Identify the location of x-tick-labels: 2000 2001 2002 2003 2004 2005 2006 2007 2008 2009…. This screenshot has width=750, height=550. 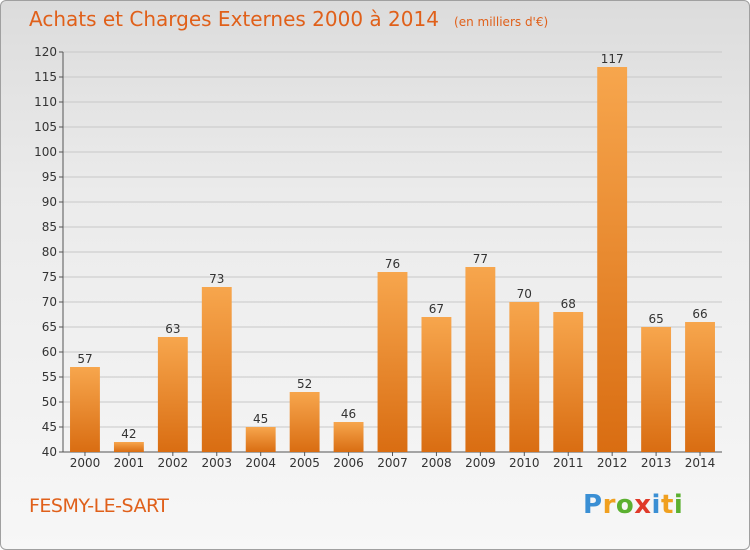
(393, 461).